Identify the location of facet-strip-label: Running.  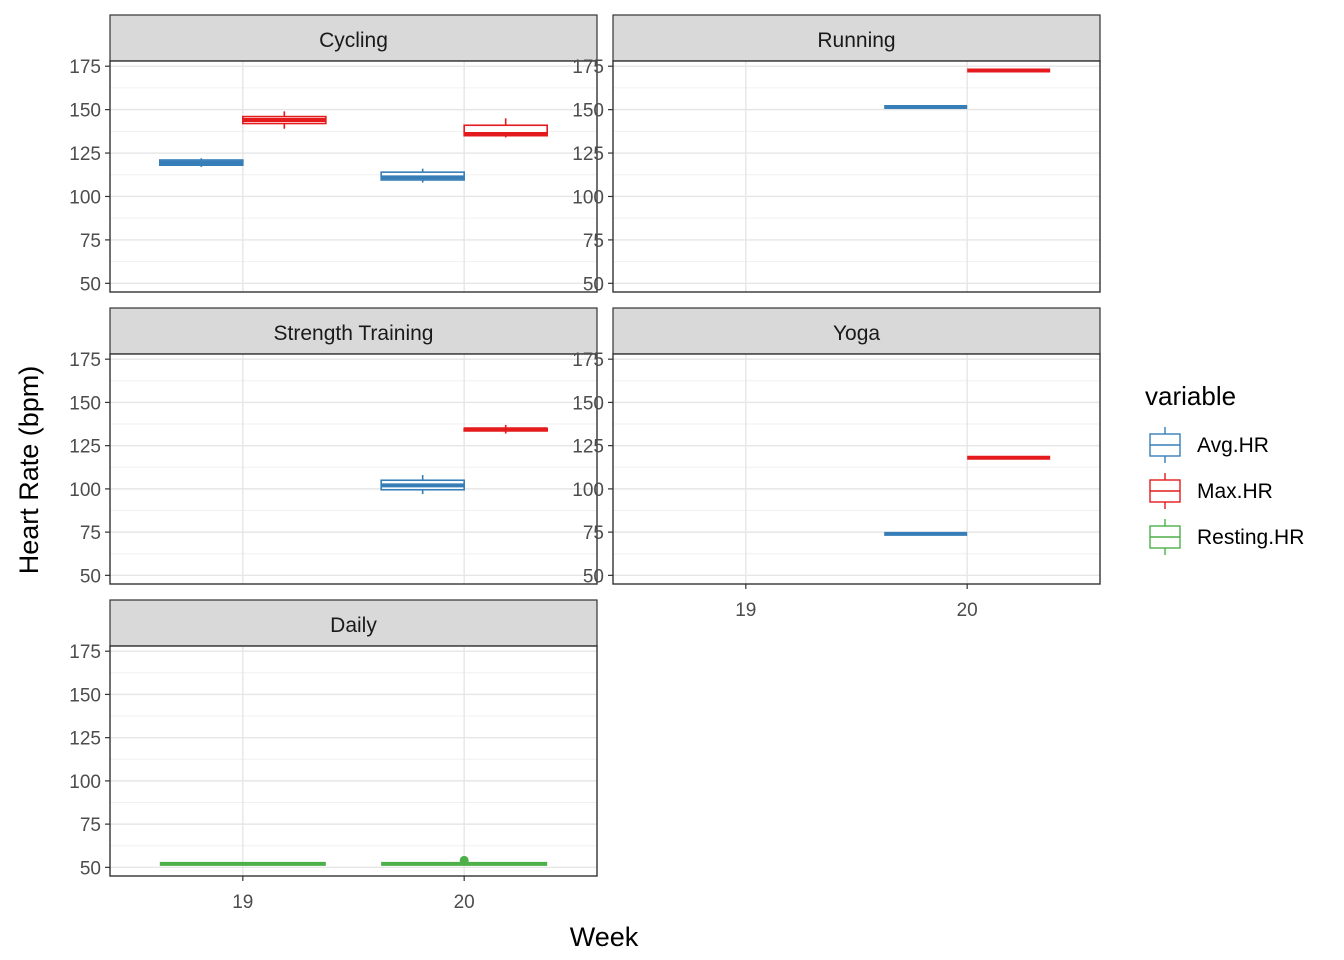
(856, 40).